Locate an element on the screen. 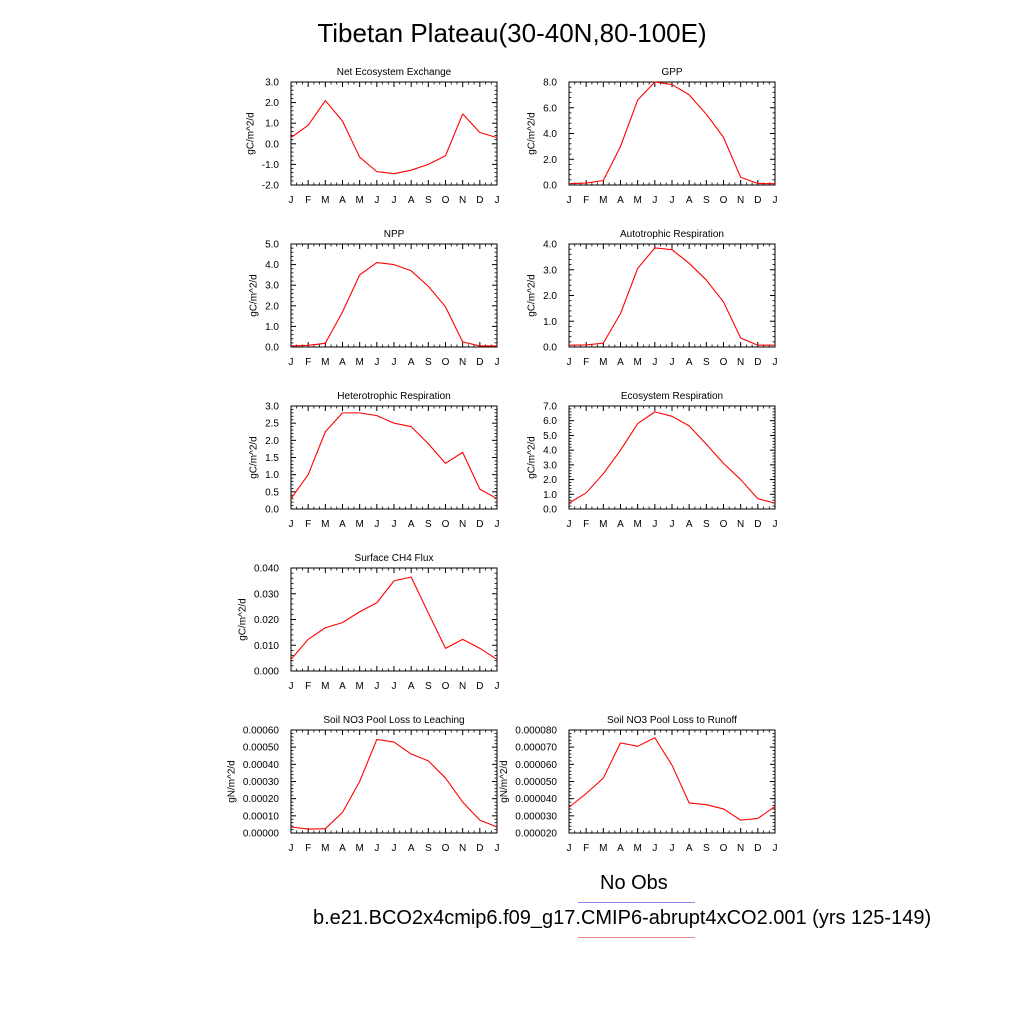 This screenshot has height=1024, width=1024. y-tick-label: 0.5 is located at coordinates (272, 492).